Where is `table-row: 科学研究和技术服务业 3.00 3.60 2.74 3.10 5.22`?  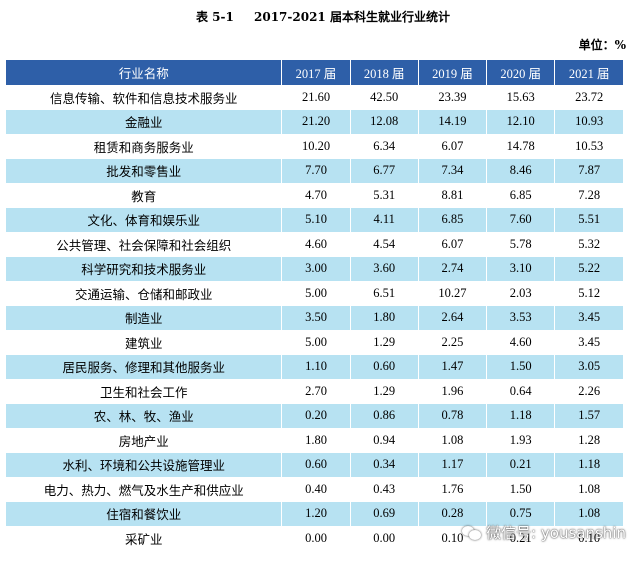
table-row: 科学研究和技术服务业 3.00 3.60 2.74 3.10 5.22 is located at coordinates (314, 268).